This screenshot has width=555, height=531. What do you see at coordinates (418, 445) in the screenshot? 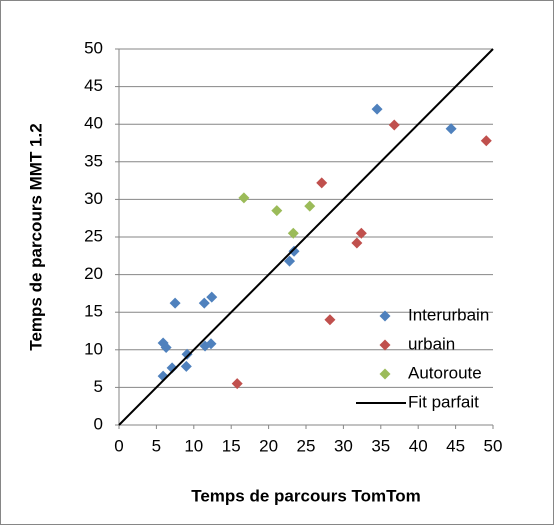
I see `x-tick-label: 40` at bounding box center [418, 445].